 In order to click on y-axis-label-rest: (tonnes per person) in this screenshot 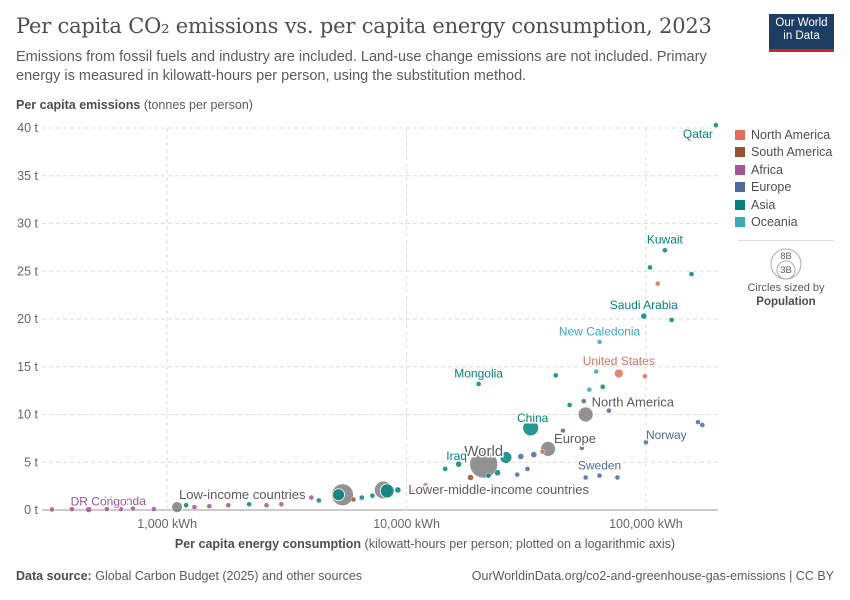, I will do `click(196, 105)`.